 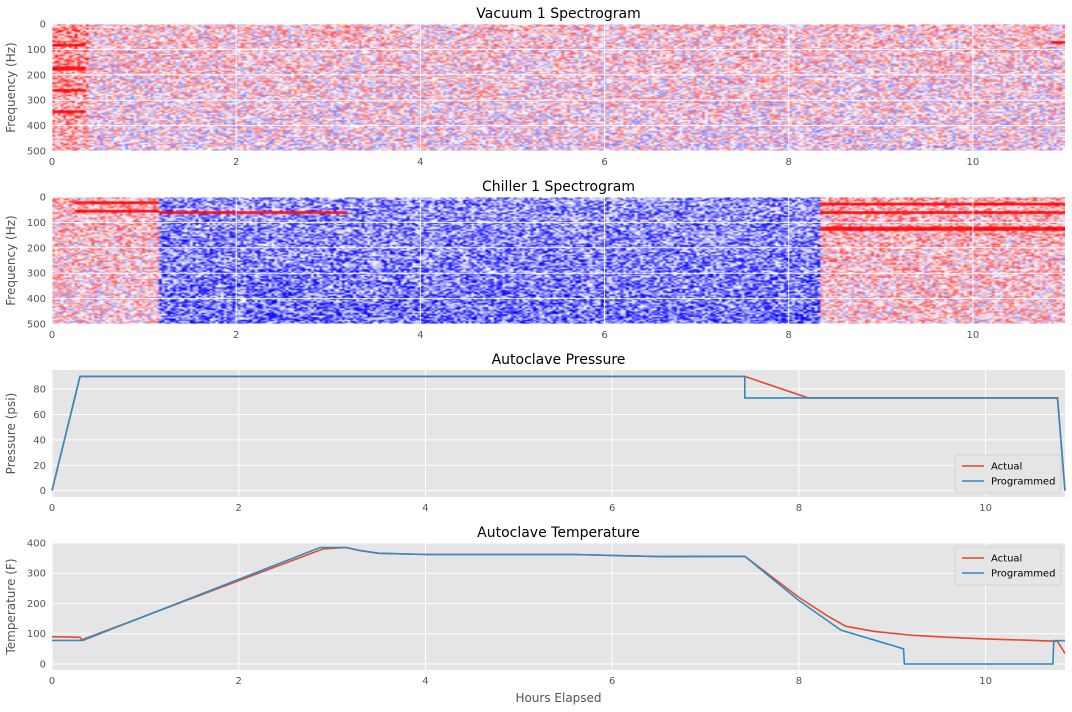 What do you see at coordinates (558, 187) in the screenshot?
I see `chart-title: Chiller 1 Spectrogram` at bounding box center [558, 187].